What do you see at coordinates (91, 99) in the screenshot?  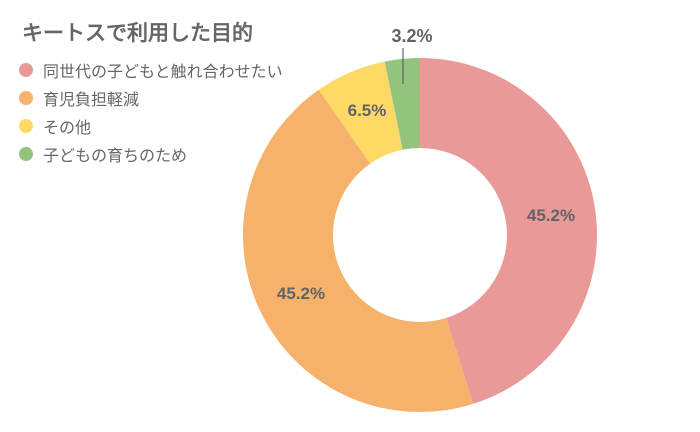 I see `legend-label: 育児負担軽減` at bounding box center [91, 99].